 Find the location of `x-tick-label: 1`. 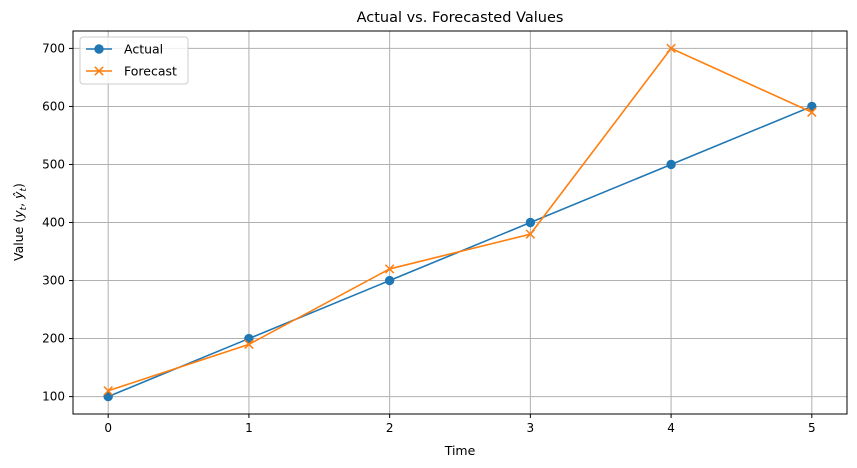

x-tick-label: 1 is located at coordinates (249, 428).